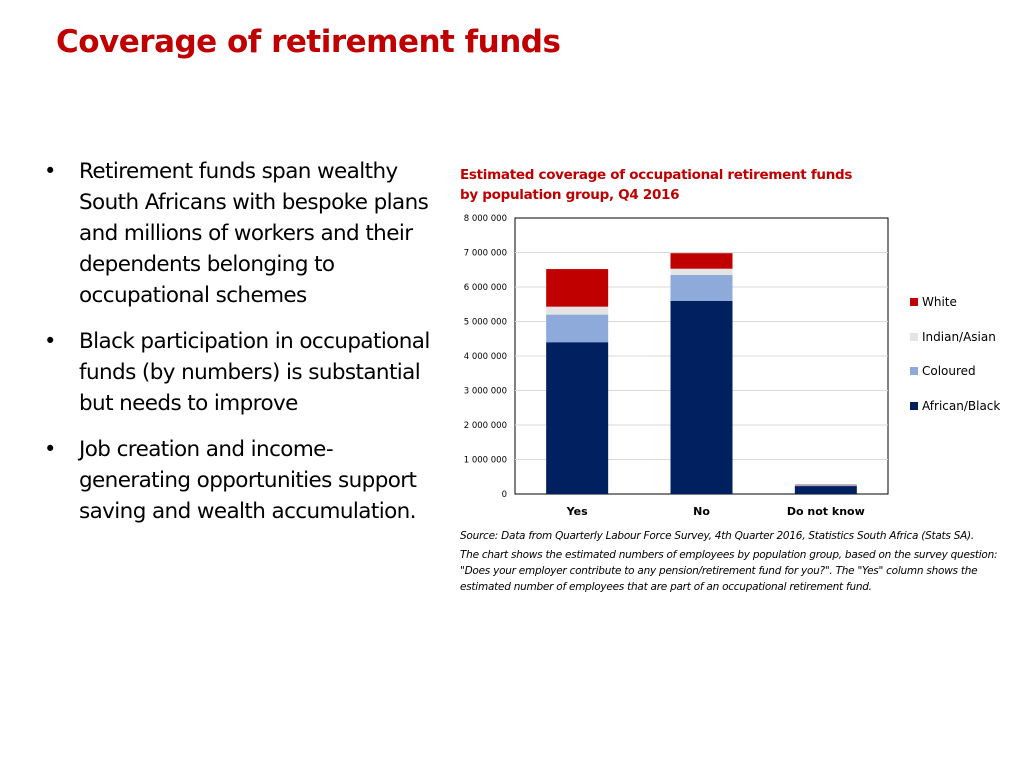  Describe the element at coordinates (485, 392) in the screenshot. I see `y-tick-label: 3 000 000` at that location.